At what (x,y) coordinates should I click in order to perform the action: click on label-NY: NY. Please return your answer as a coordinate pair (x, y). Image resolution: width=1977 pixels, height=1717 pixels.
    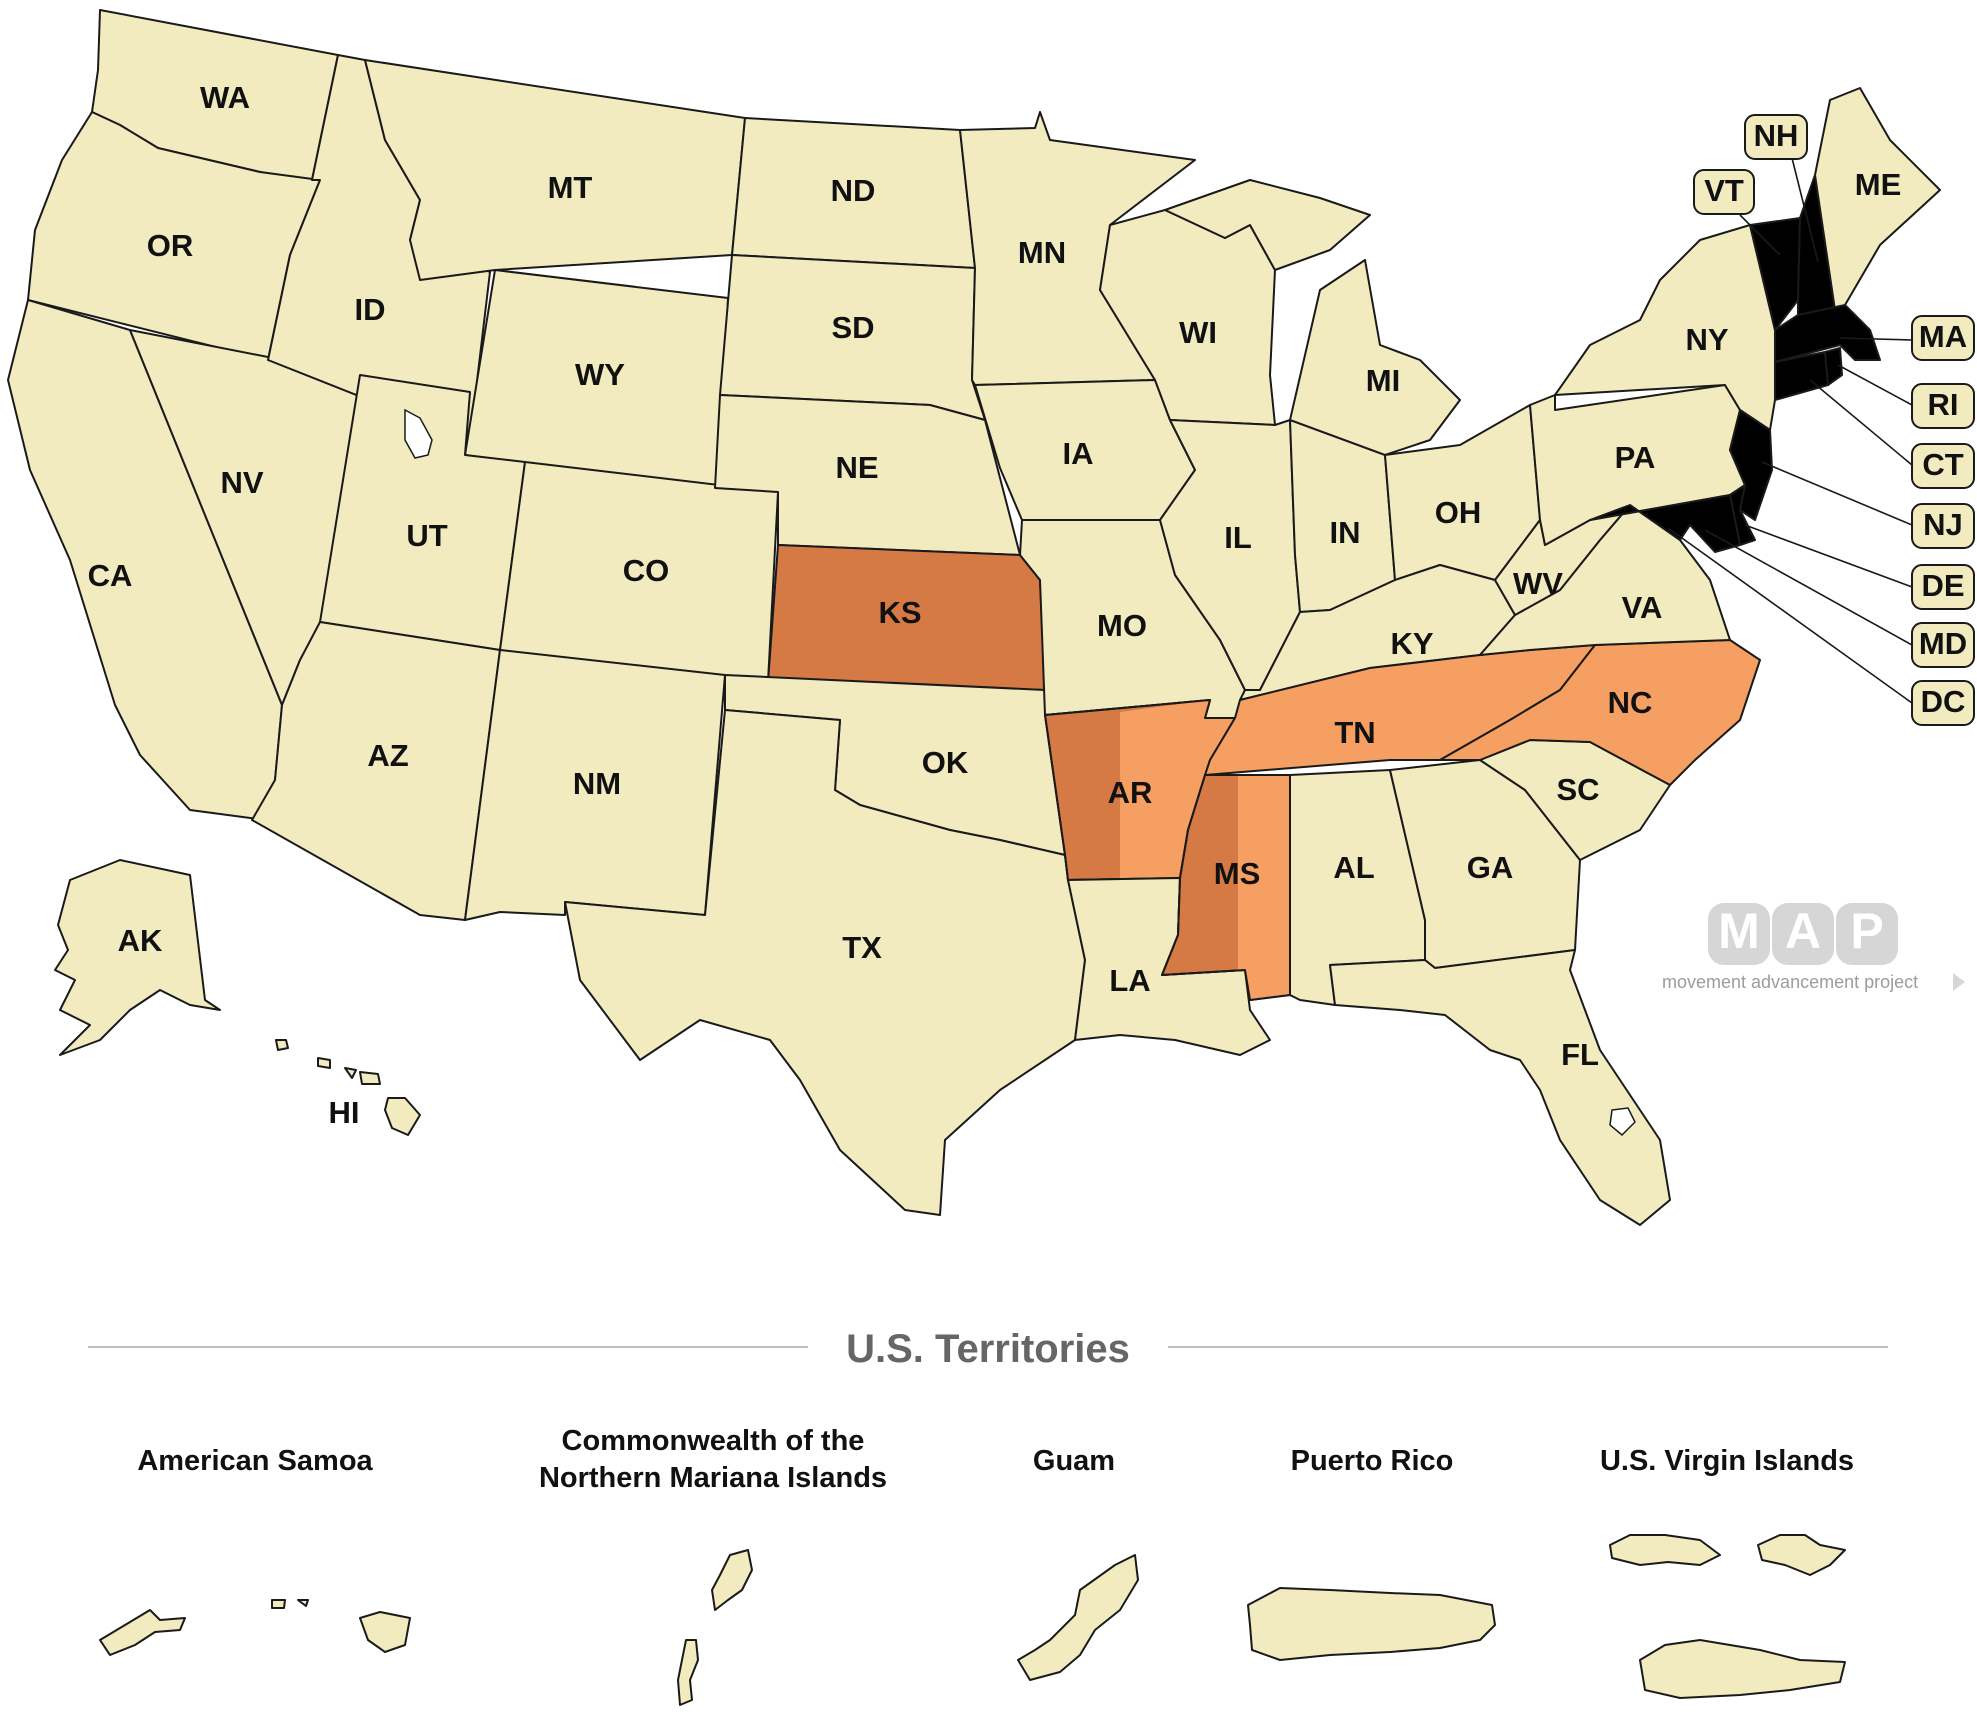
    Looking at the image, I should click on (1706, 339).